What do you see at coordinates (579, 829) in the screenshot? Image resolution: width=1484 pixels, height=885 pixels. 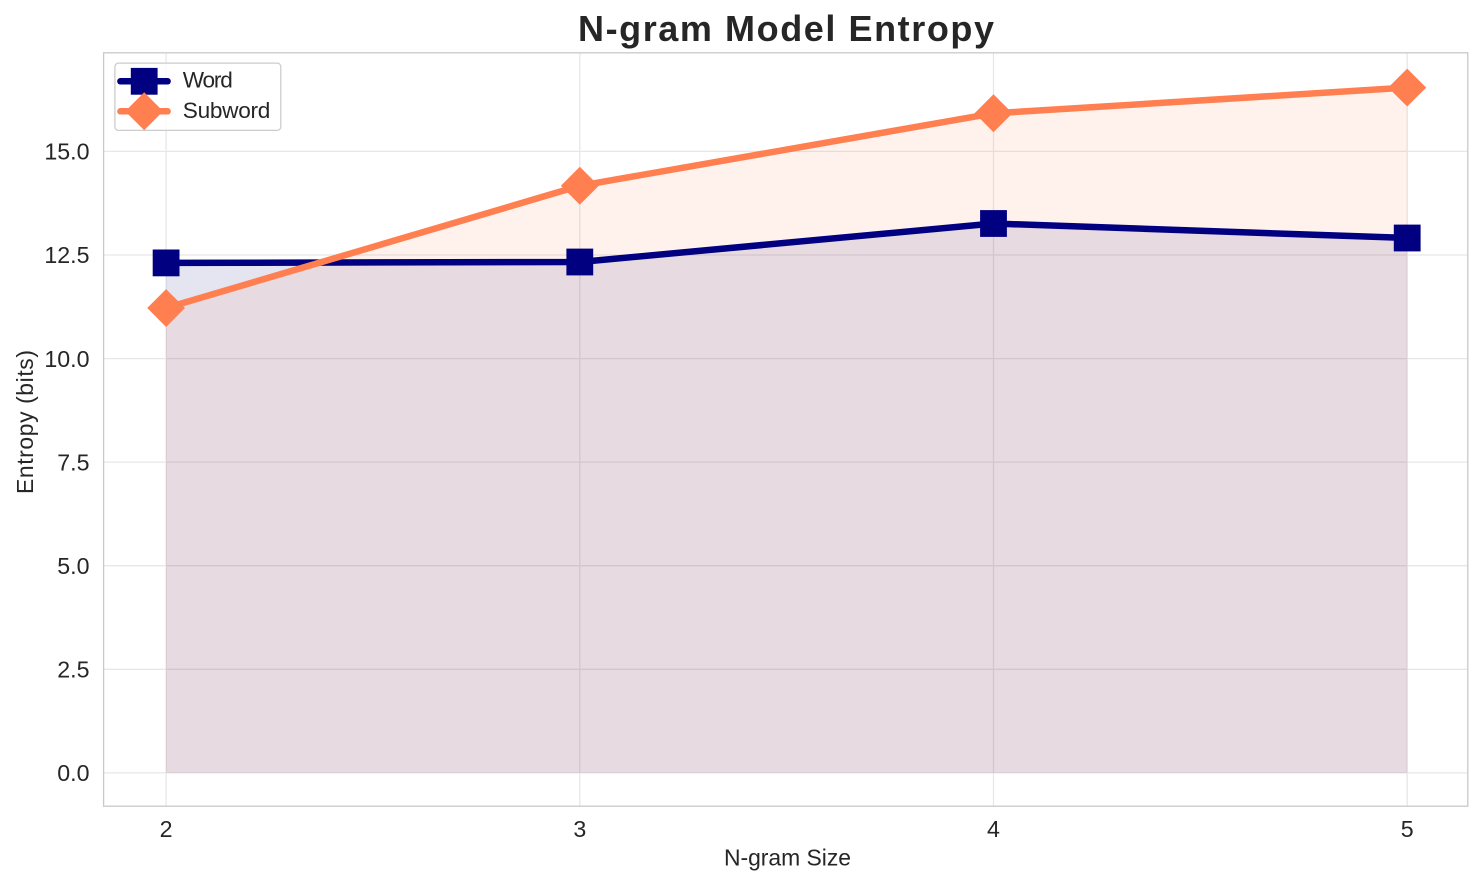 I see `svg-text: 3` at bounding box center [579, 829].